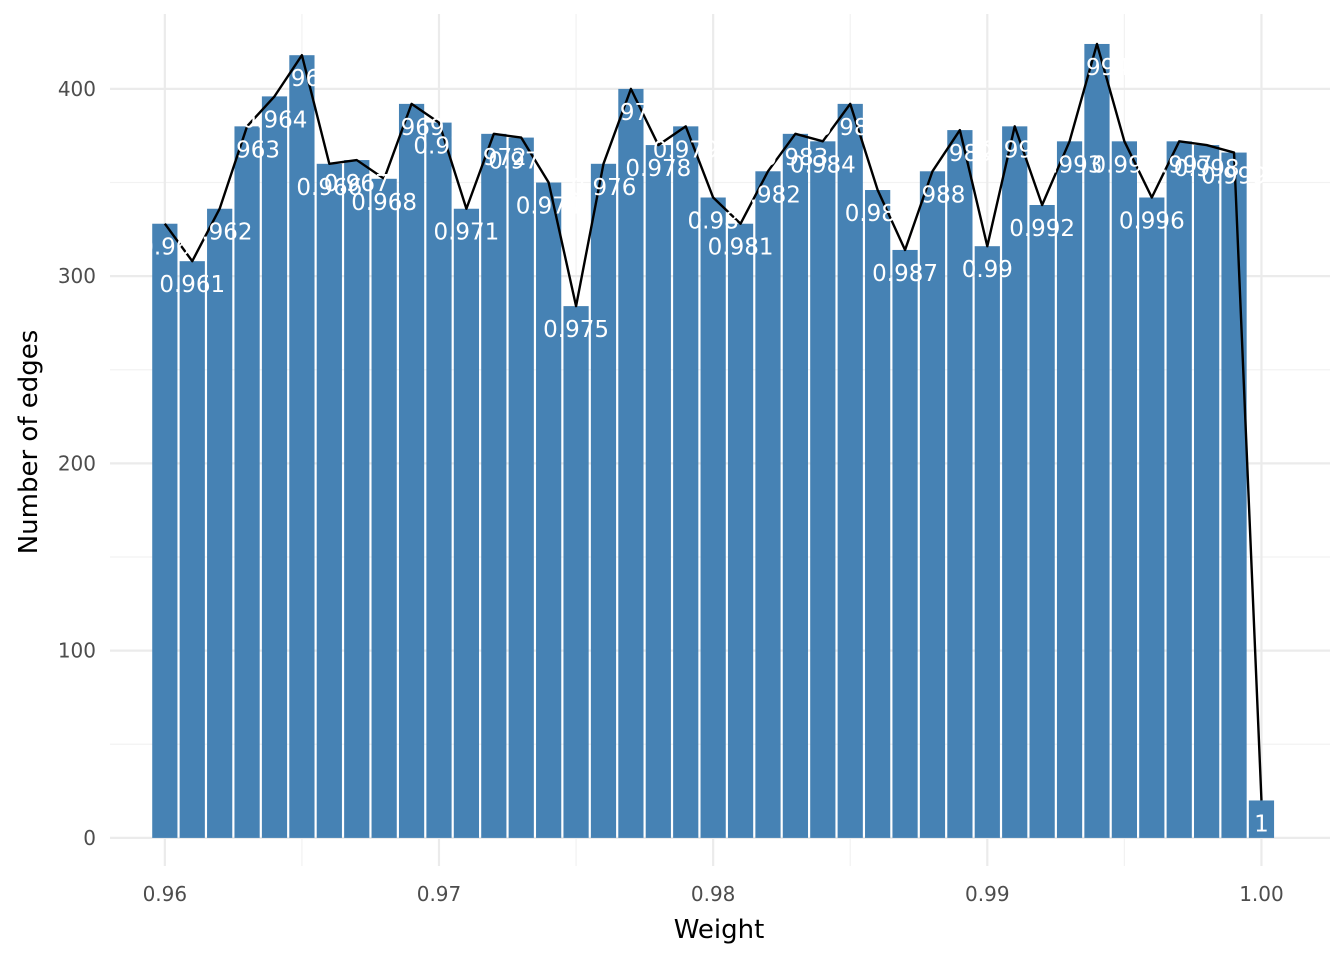  What do you see at coordinates (438, 147) in the screenshot?
I see `bar-label: 0.97` at bounding box center [438, 147].